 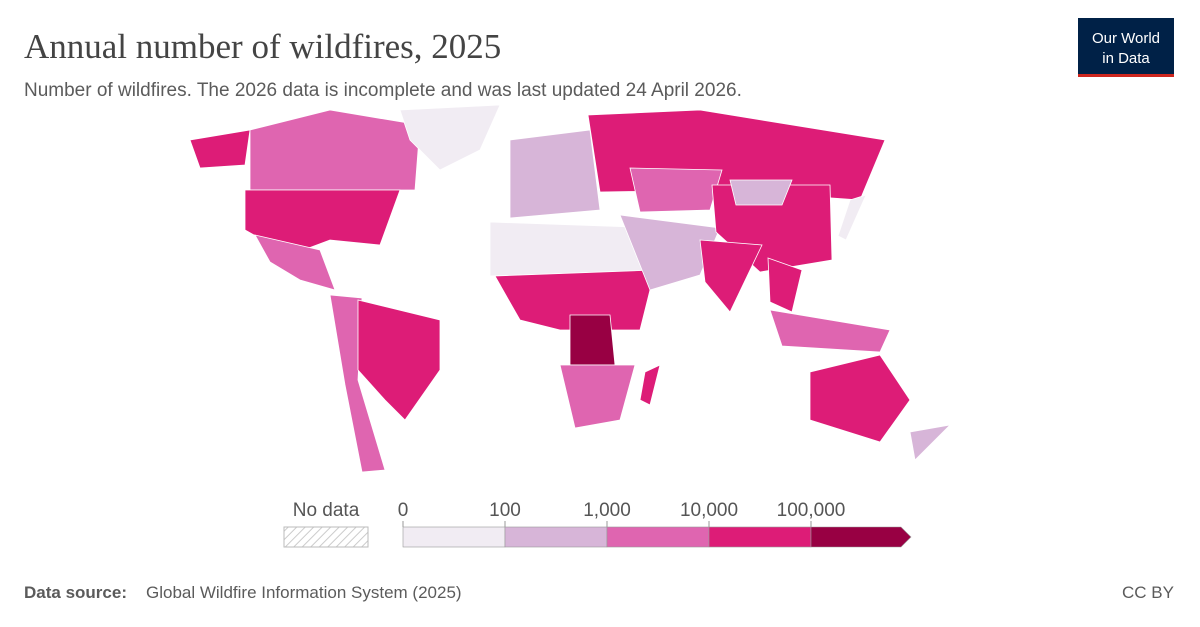 What do you see at coordinates (1126, 75) in the screenshot?
I see `logo-stripe` at bounding box center [1126, 75].